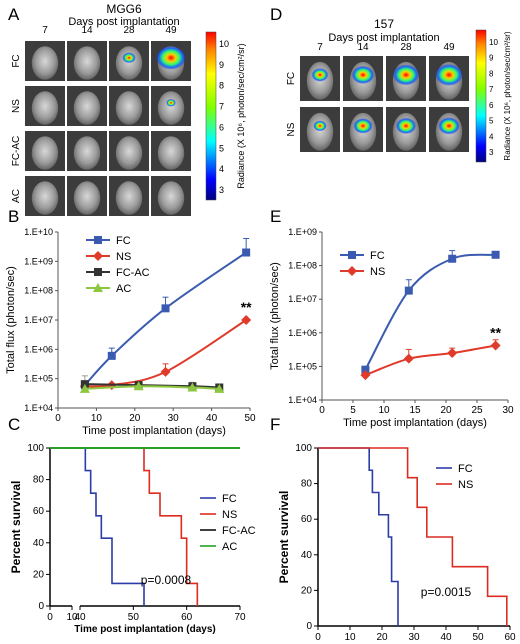  Describe the element at coordinates (123, 22) in the screenshot. I see `panel-a-subtitle: Days post implantation` at that location.